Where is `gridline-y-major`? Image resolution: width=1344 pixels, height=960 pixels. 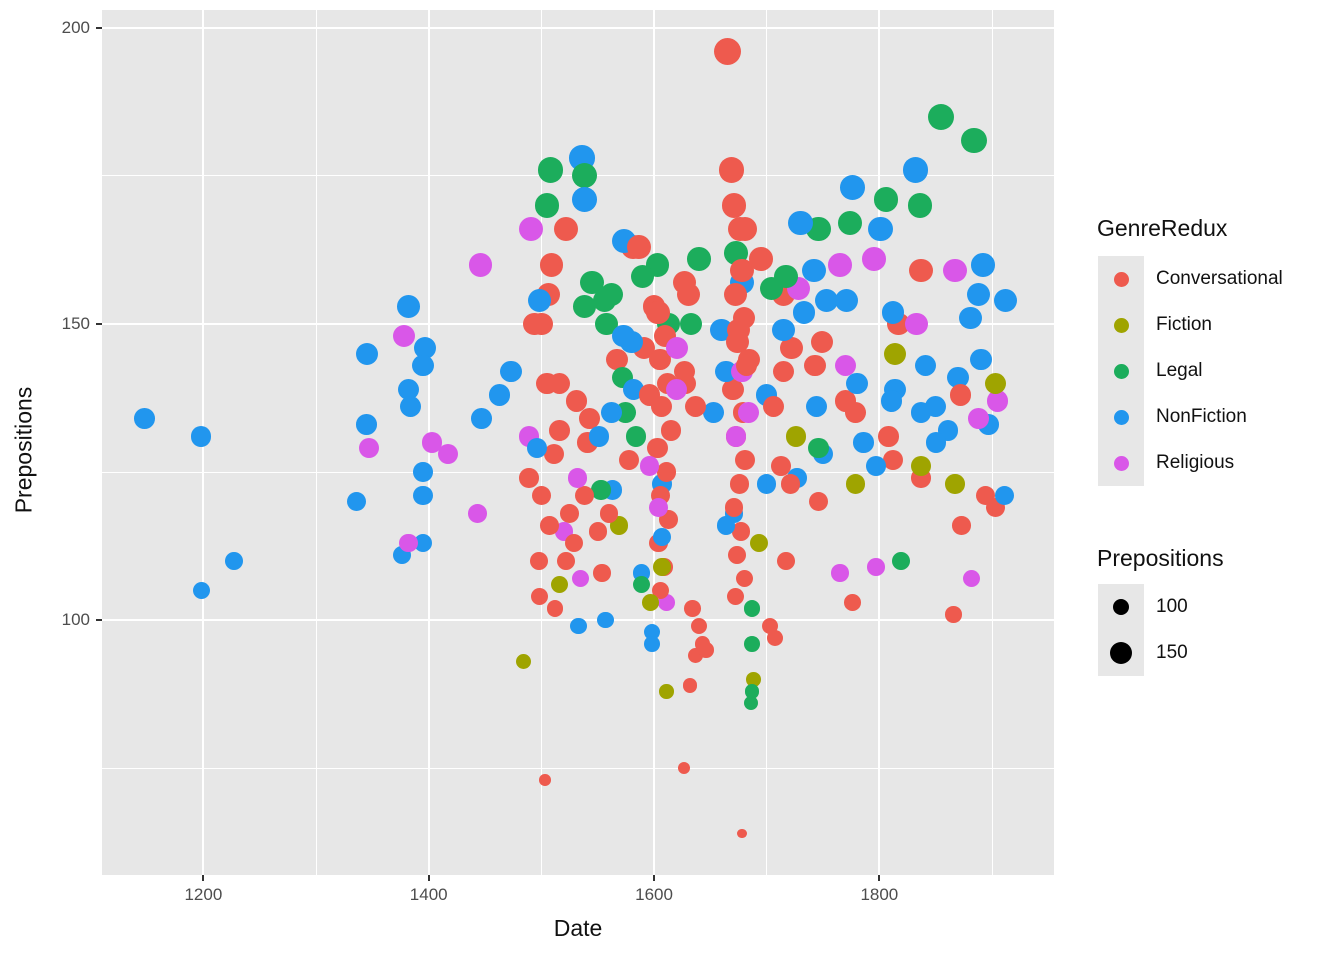 gridline-y-major is located at coordinates (578, 27).